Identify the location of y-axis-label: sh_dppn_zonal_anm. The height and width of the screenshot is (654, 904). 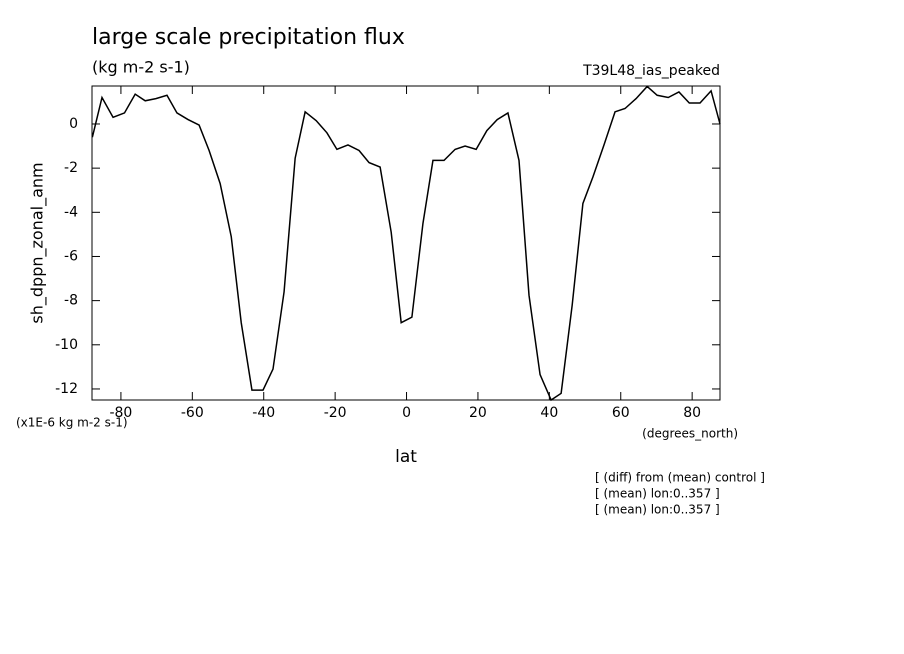
(38, 242).